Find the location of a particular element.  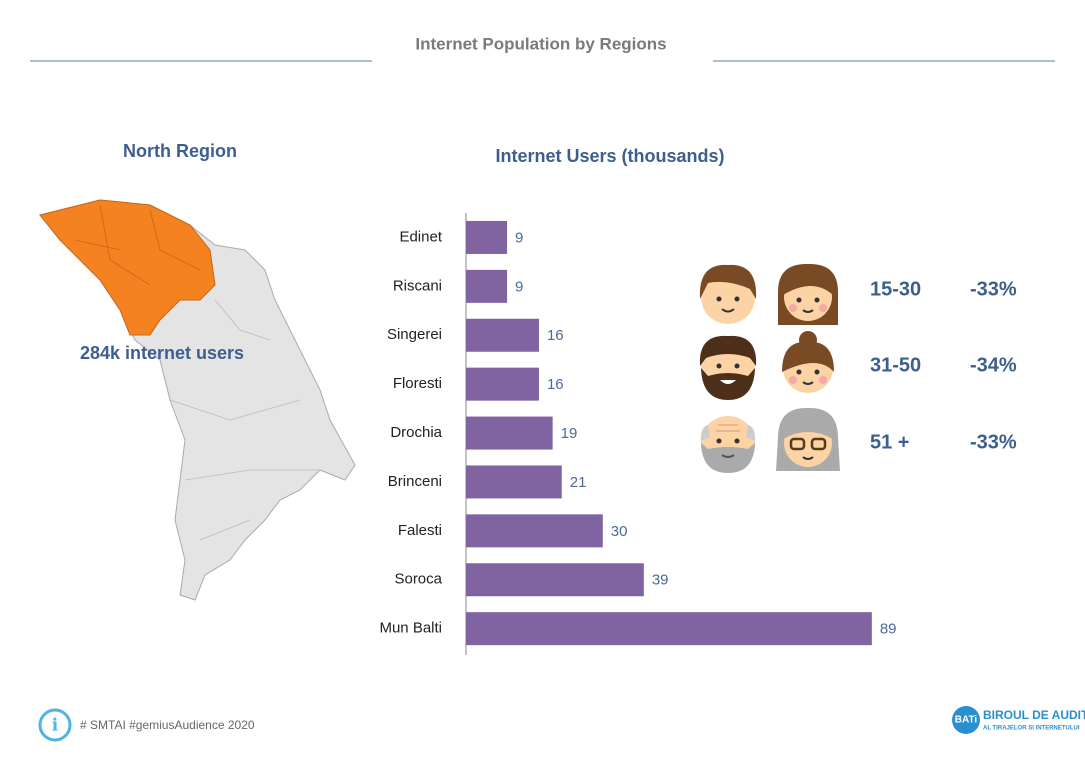

source: # SMTAI #gemiusAudience 2020 is located at coordinates (167, 725).